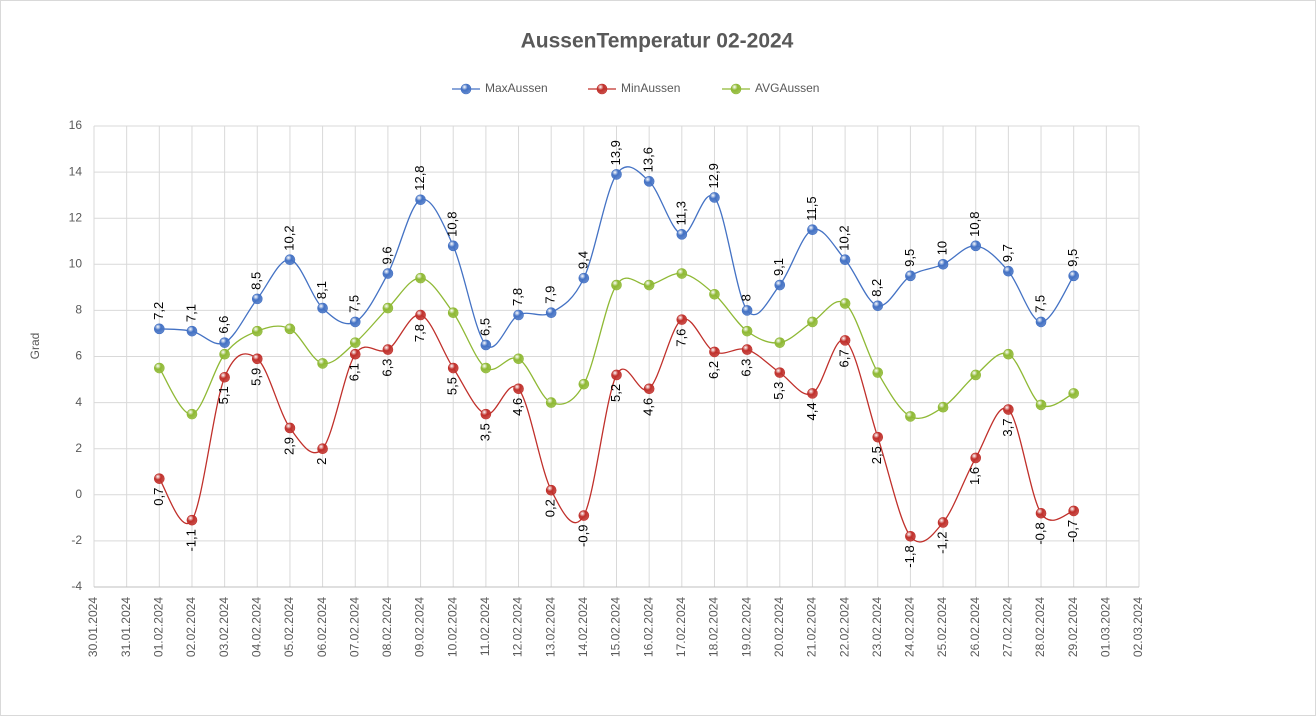  I want to click on x-tick-label: 03.02.2024, so click(224, 627).